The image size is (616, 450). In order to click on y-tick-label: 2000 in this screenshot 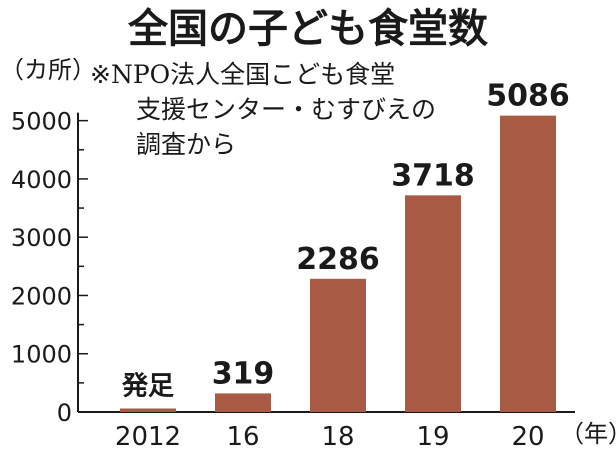, I will do `click(41, 296)`.